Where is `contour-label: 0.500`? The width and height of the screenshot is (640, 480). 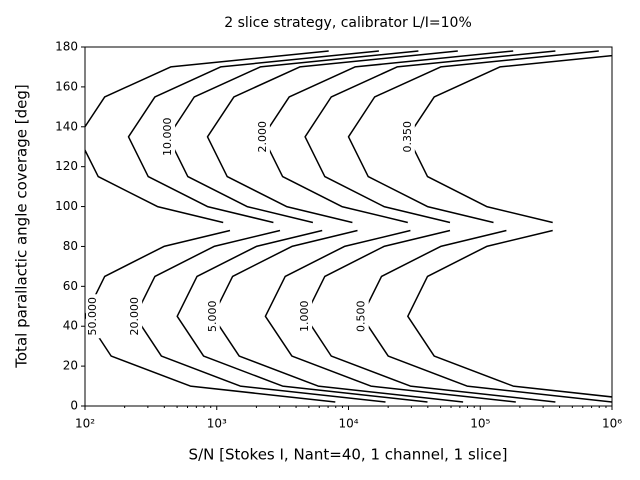 contour-label: 0.500 is located at coordinates (361, 317).